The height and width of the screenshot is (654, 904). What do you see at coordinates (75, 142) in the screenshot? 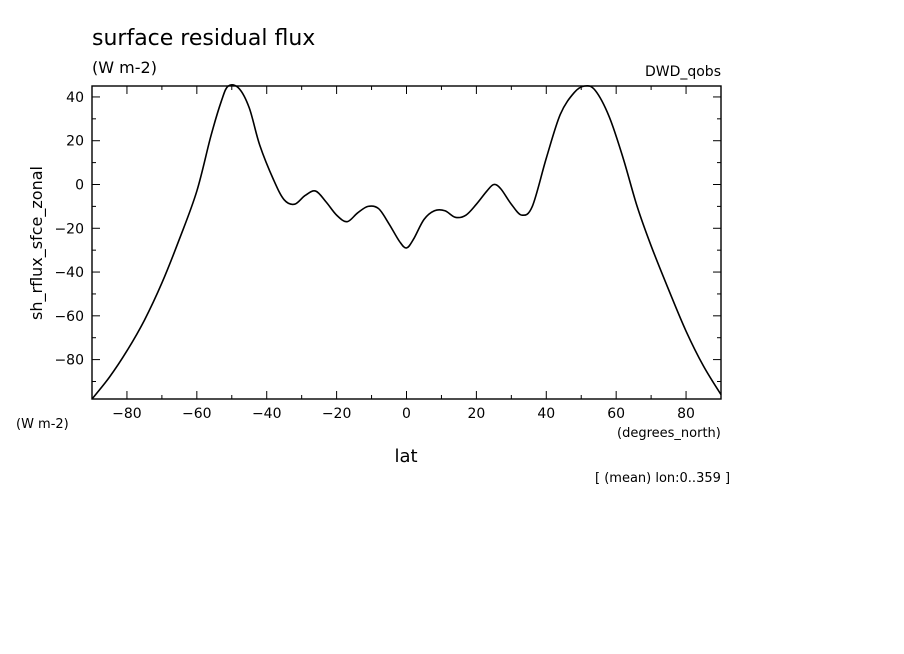
I see `y-tick-label: 20` at bounding box center [75, 142].